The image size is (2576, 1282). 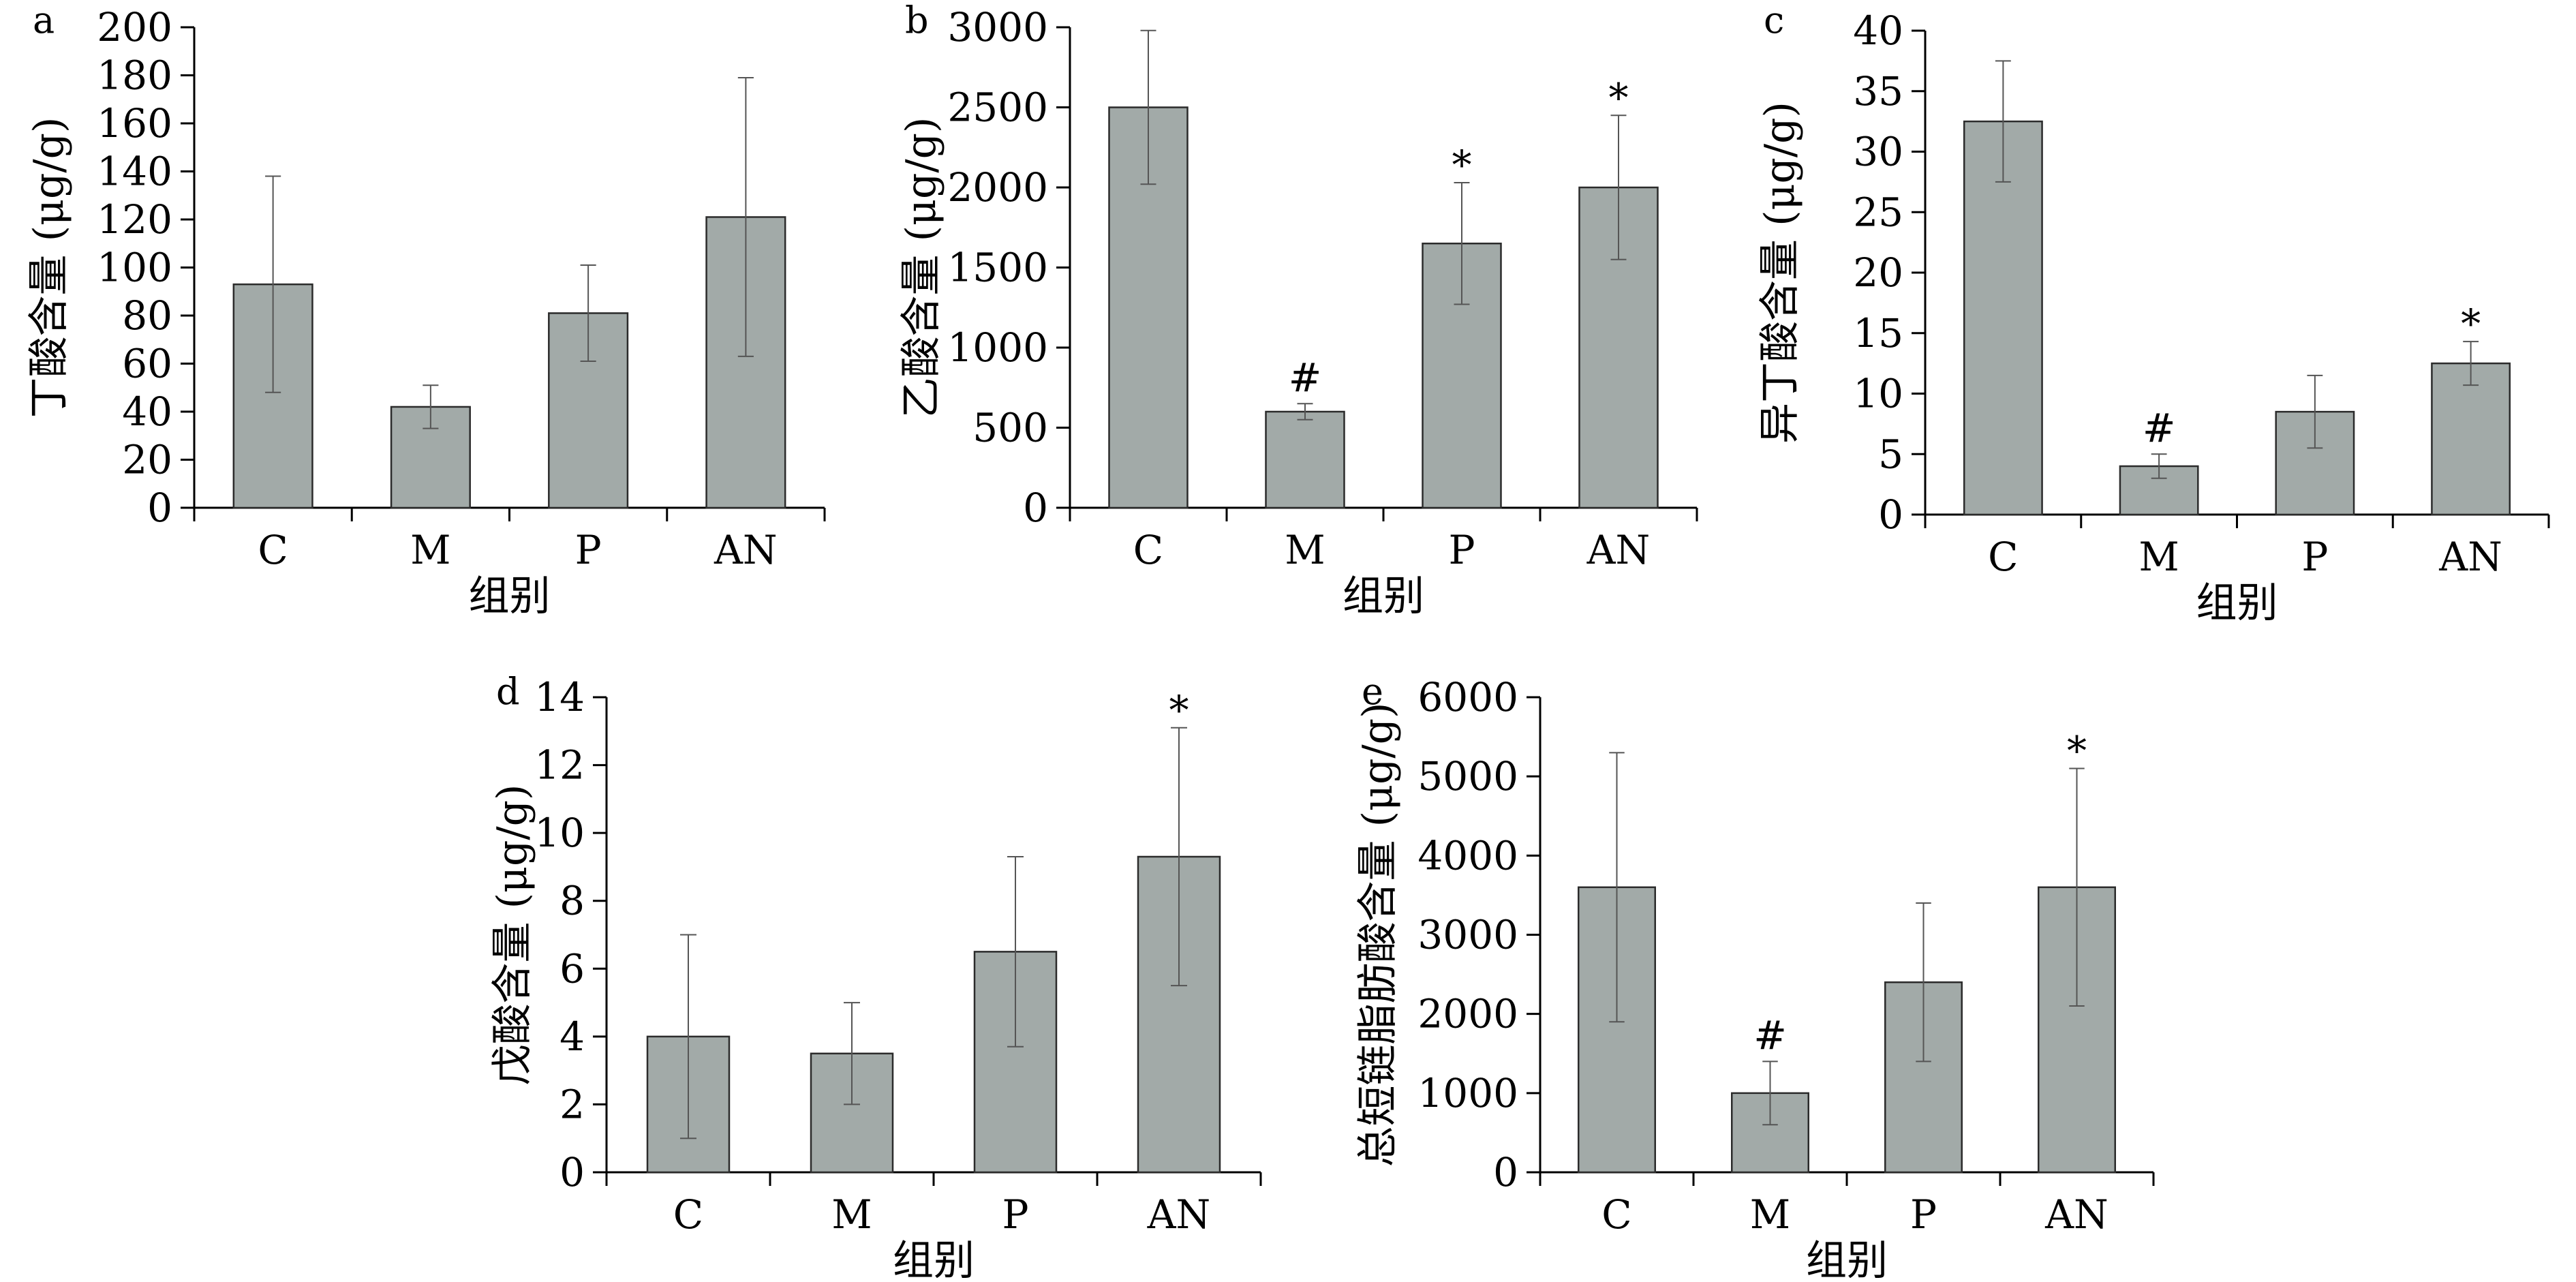 What do you see at coordinates (997, 268) in the screenshot?
I see `y-tick-label: 1500` at bounding box center [997, 268].